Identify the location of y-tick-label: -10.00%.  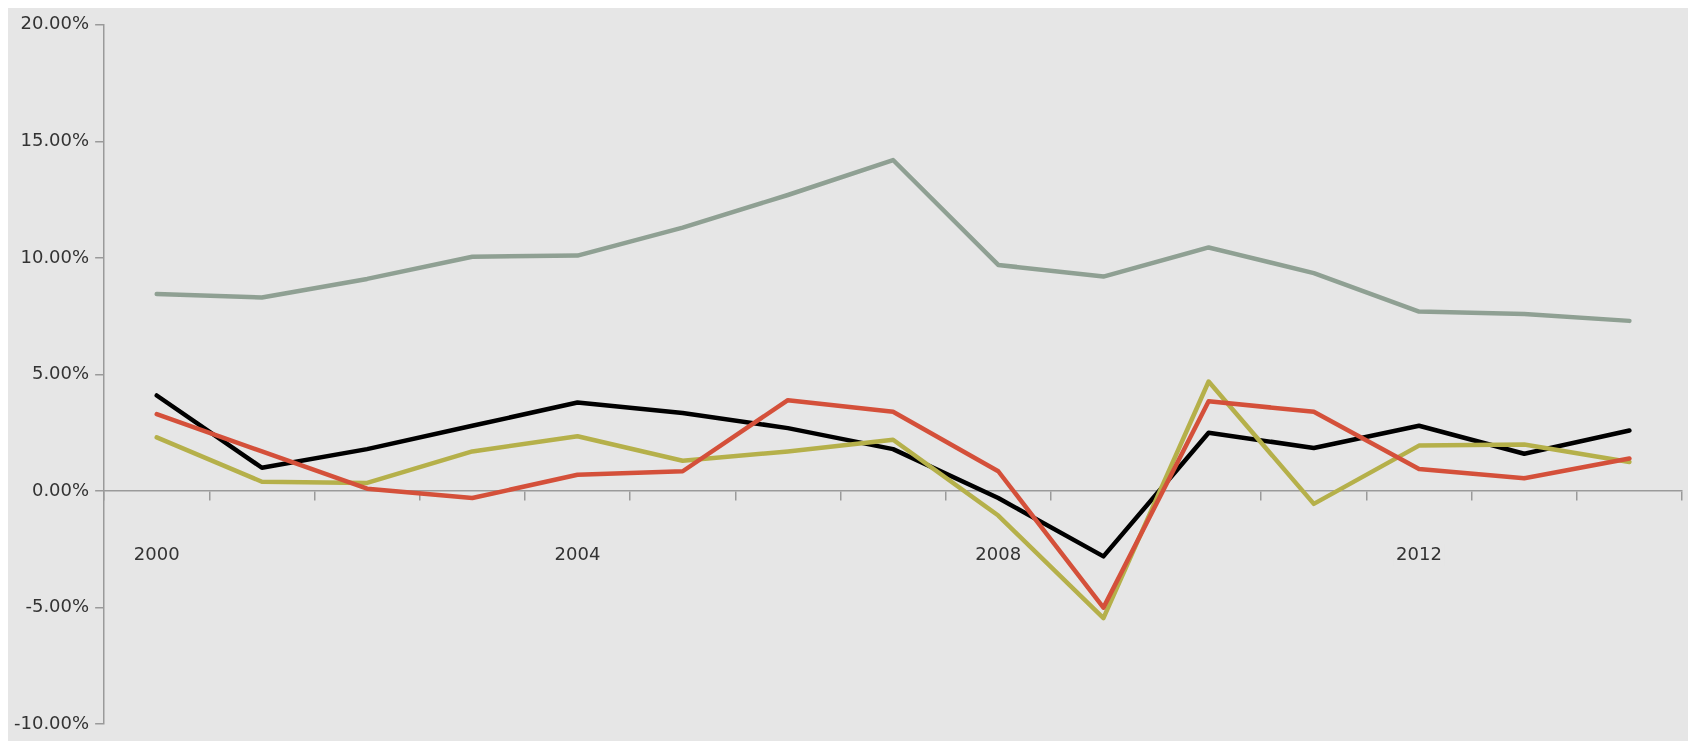
(51, 722).